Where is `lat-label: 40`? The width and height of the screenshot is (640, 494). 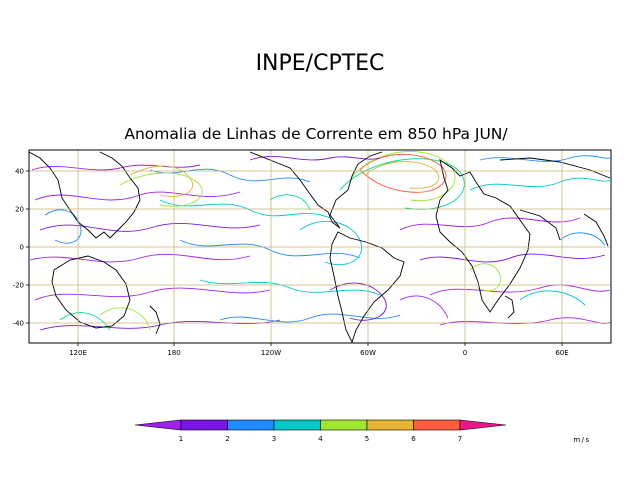
lat-label: 40 is located at coordinates (19, 172).